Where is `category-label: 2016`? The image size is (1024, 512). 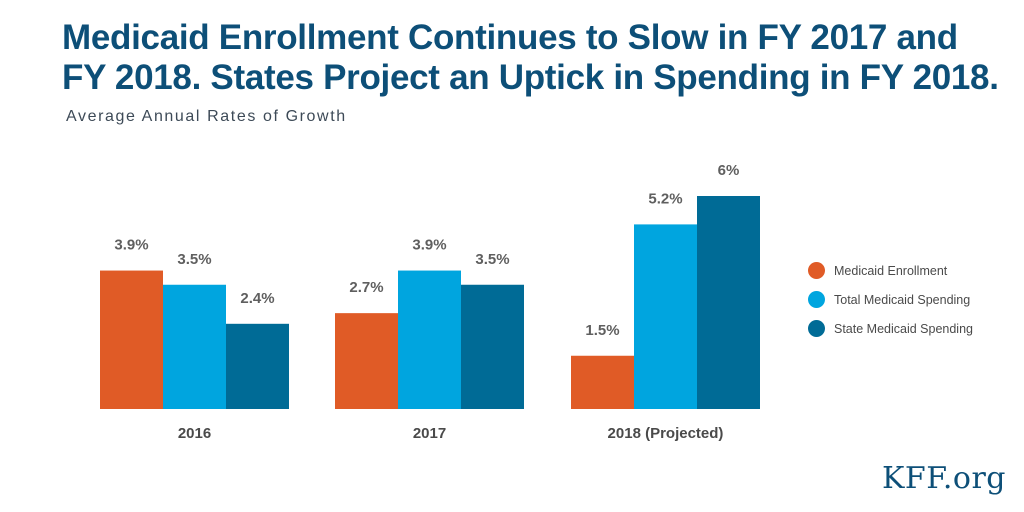 category-label: 2016 is located at coordinates (194, 433).